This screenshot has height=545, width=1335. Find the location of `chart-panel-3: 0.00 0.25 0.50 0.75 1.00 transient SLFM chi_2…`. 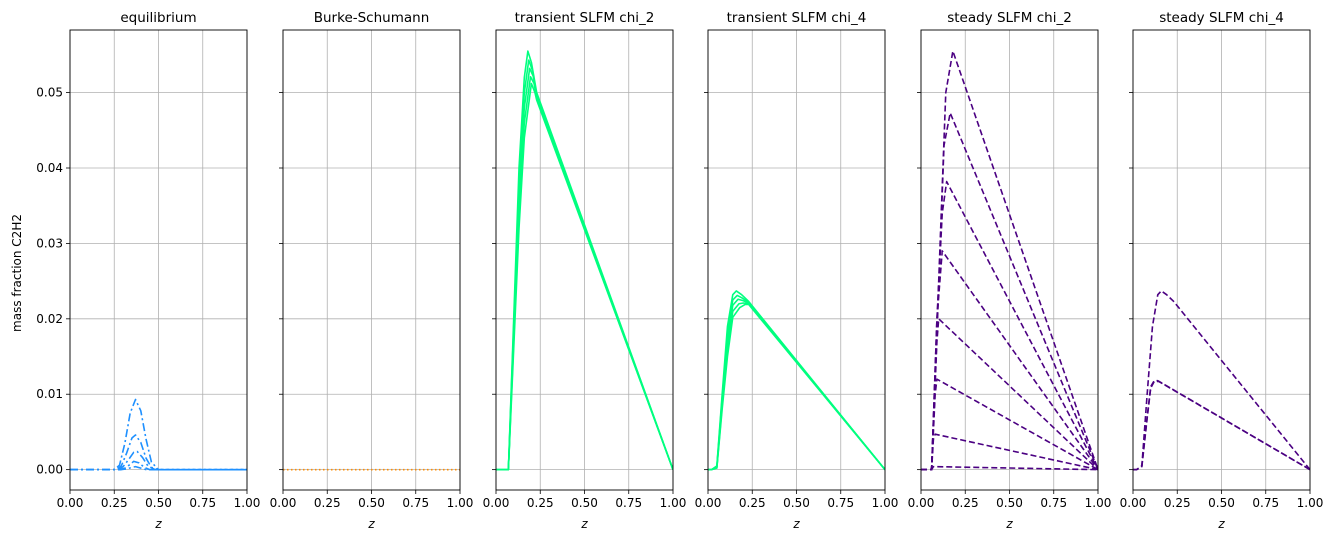

chart-panel-3: 0.00 0.25 0.50 0.75 1.00 transient SLFM chi_2… is located at coordinates (585, 270).